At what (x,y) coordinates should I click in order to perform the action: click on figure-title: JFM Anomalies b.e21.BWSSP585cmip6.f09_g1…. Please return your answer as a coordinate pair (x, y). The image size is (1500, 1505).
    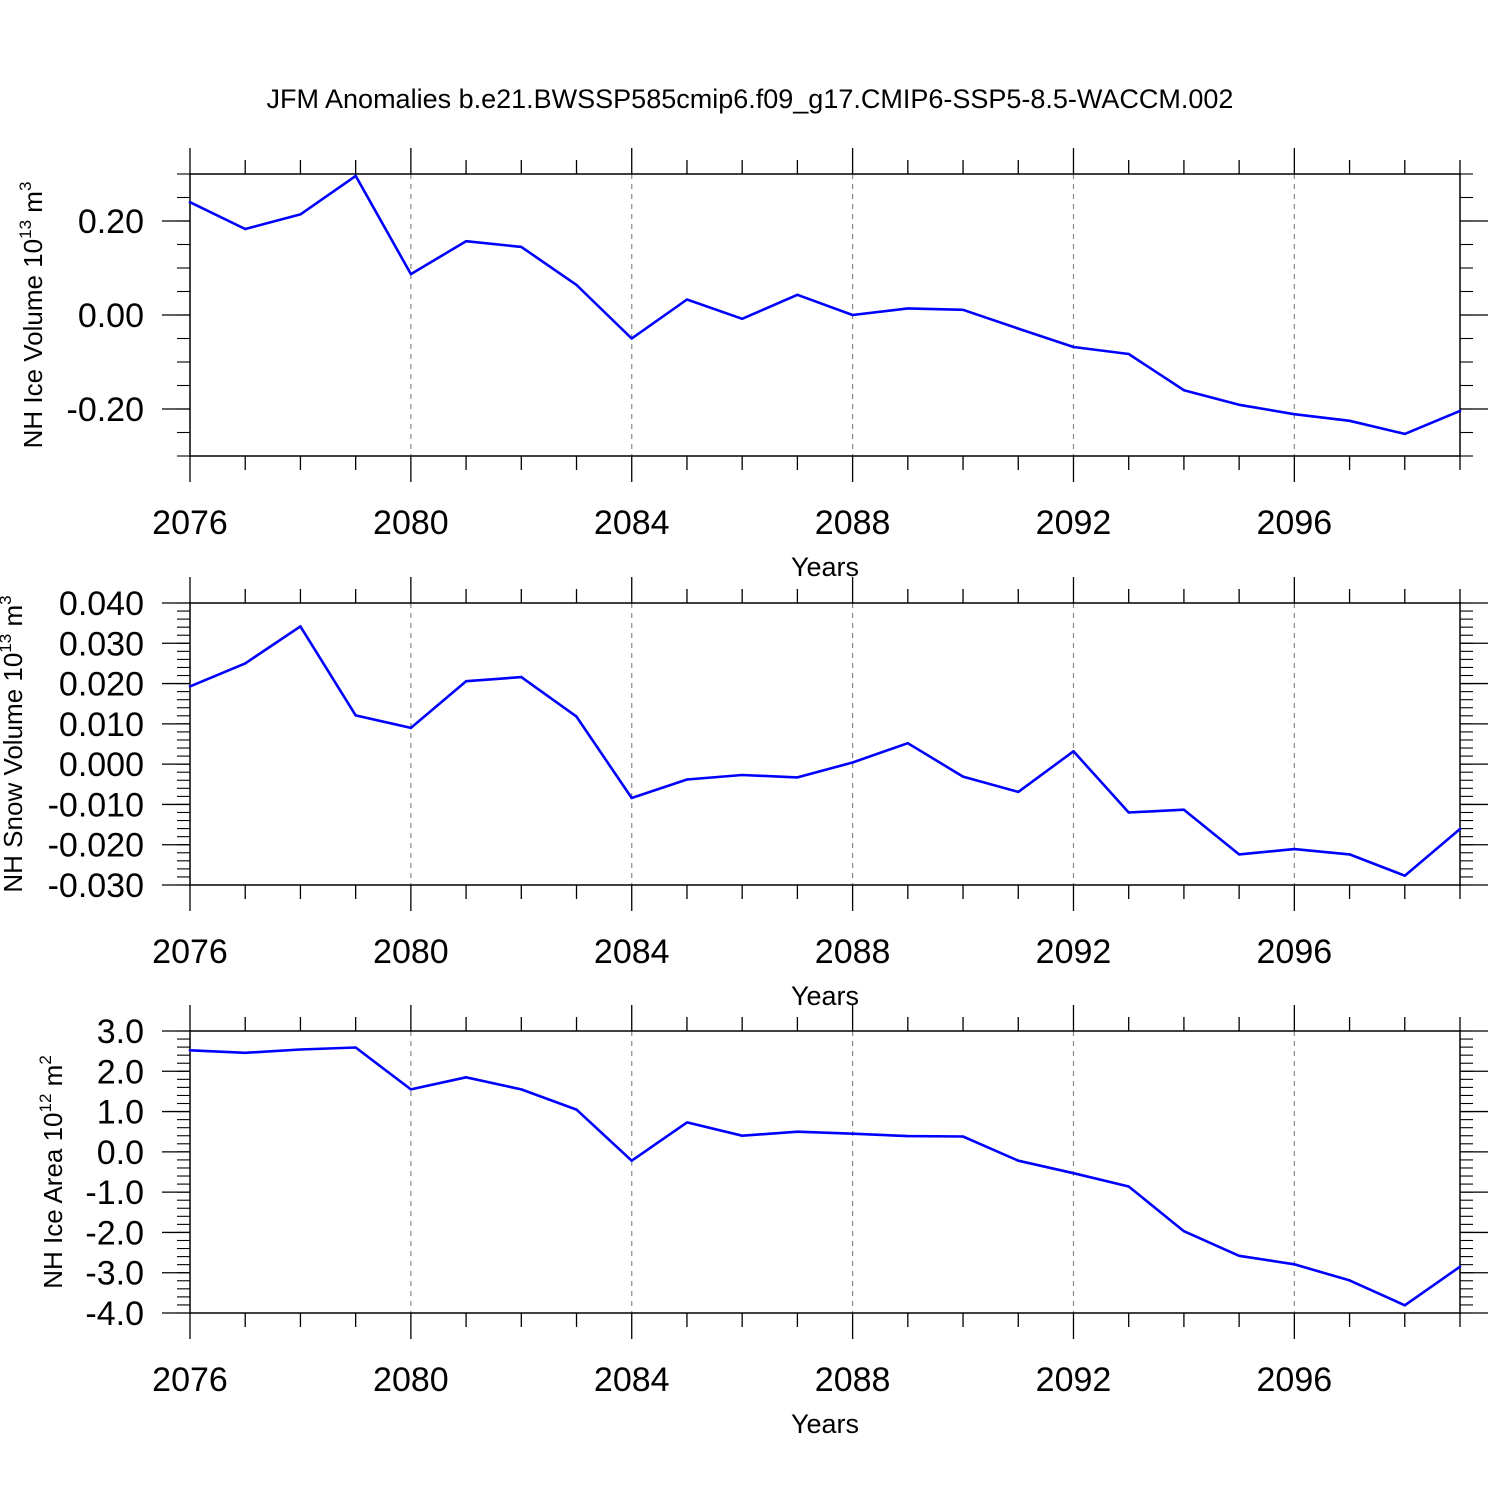
    Looking at the image, I should click on (750, 99).